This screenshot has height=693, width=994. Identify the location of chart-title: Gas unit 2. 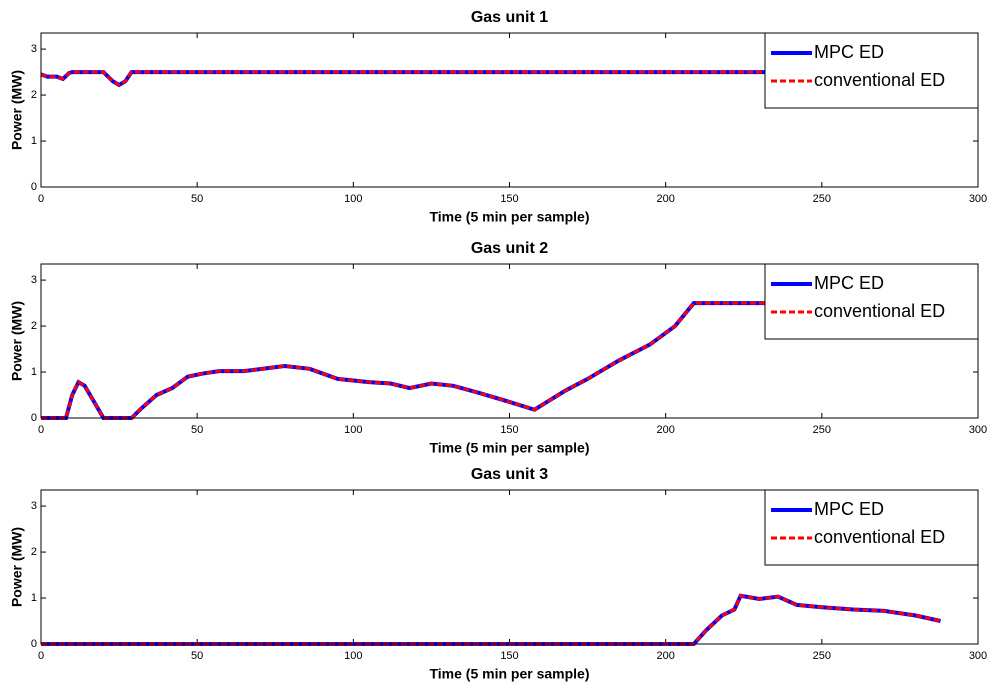
(509, 248).